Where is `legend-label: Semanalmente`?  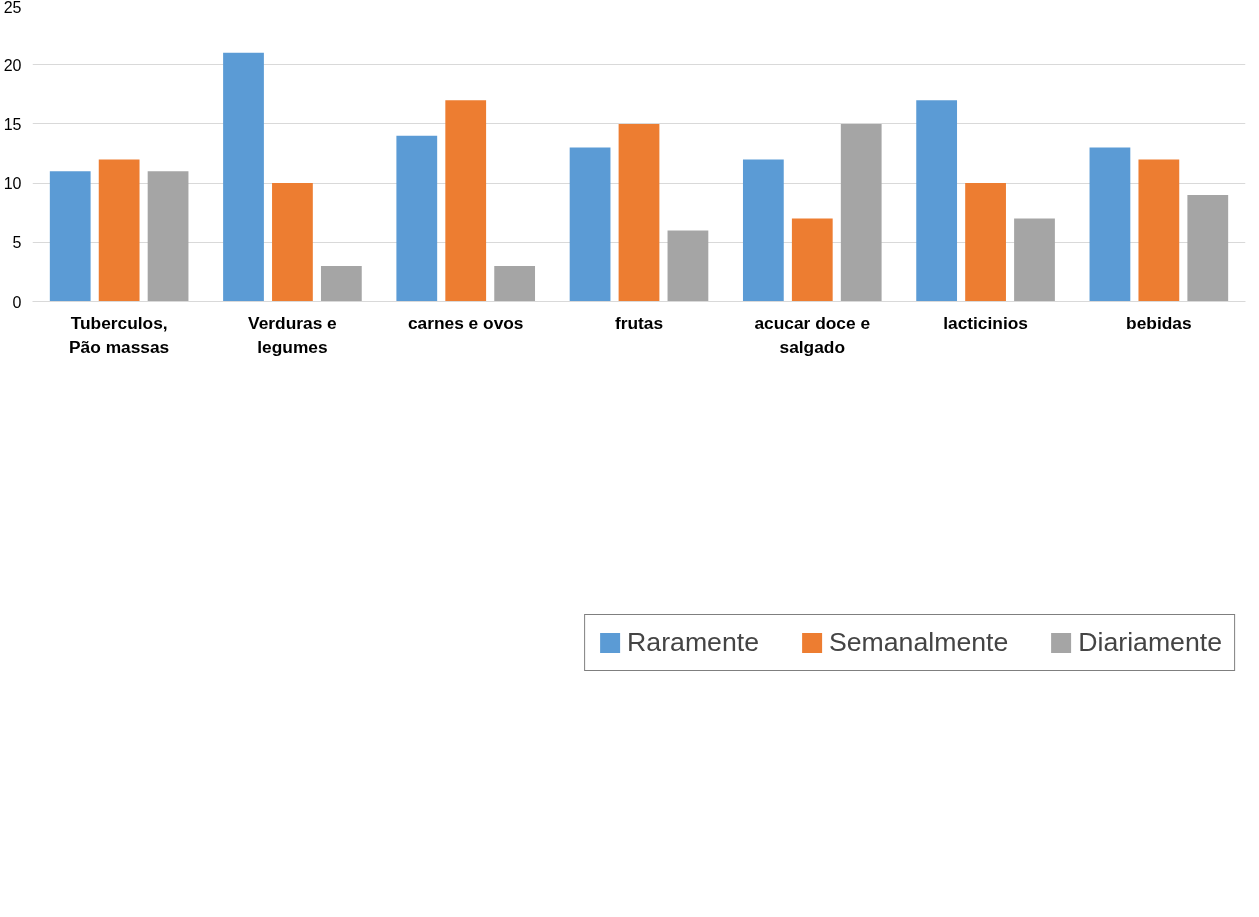
legend-label: Semanalmente is located at coordinates (918, 642).